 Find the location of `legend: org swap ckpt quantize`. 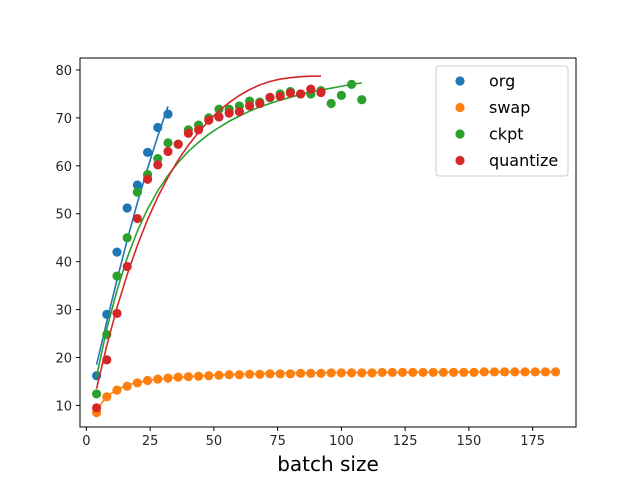

legend: org swap ckpt quantize is located at coordinates (502, 121).